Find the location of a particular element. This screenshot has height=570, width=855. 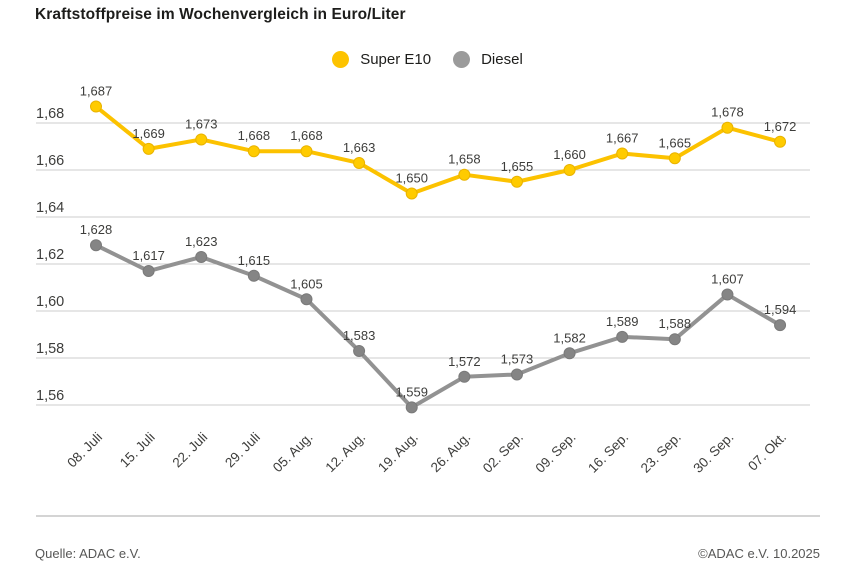

legend-label-super-e10: Super E10 is located at coordinates (396, 59).